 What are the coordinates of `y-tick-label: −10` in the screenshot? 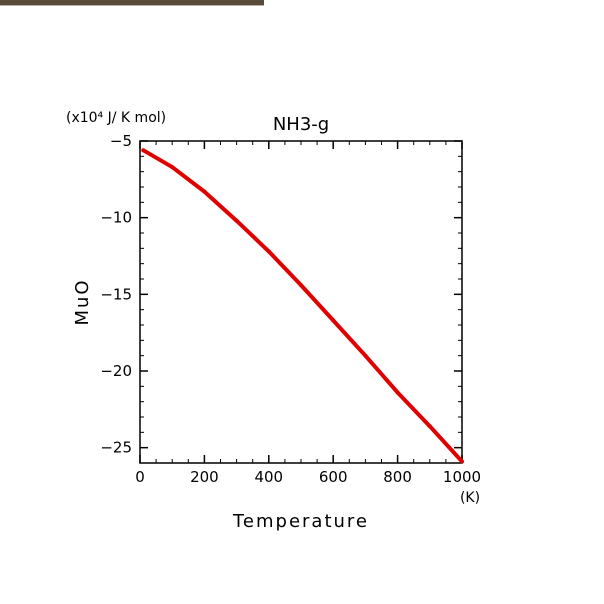 It's located at (116, 218).